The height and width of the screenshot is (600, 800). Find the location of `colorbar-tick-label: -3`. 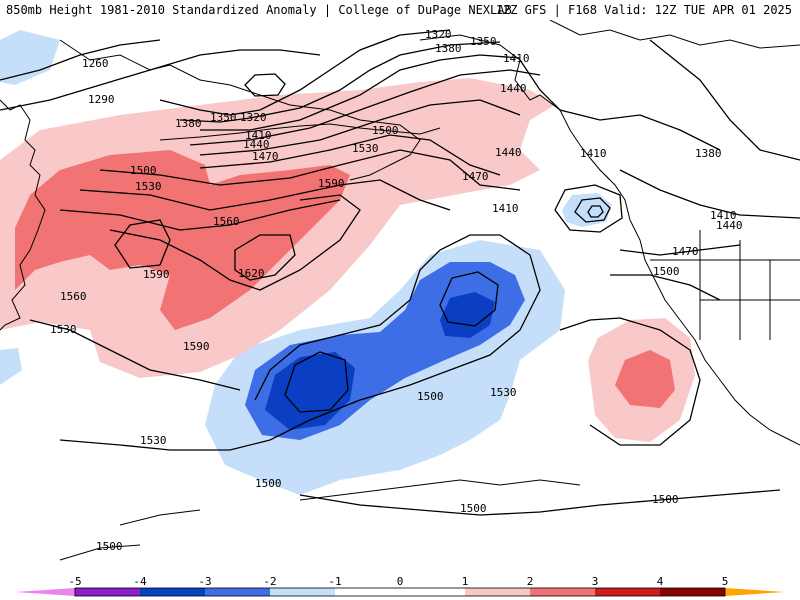

colorbar-tick-label: -3 is located at coordinates (204, 581).